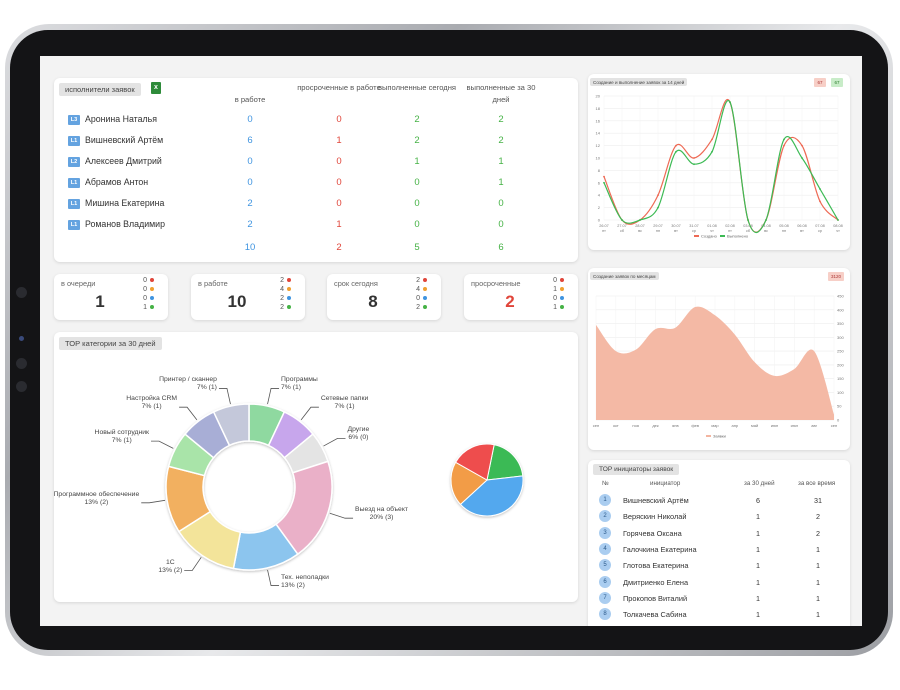 The image size is (900, 690). I want to click on initiator-name: Галочкина Екатерина, so click(660, 549).